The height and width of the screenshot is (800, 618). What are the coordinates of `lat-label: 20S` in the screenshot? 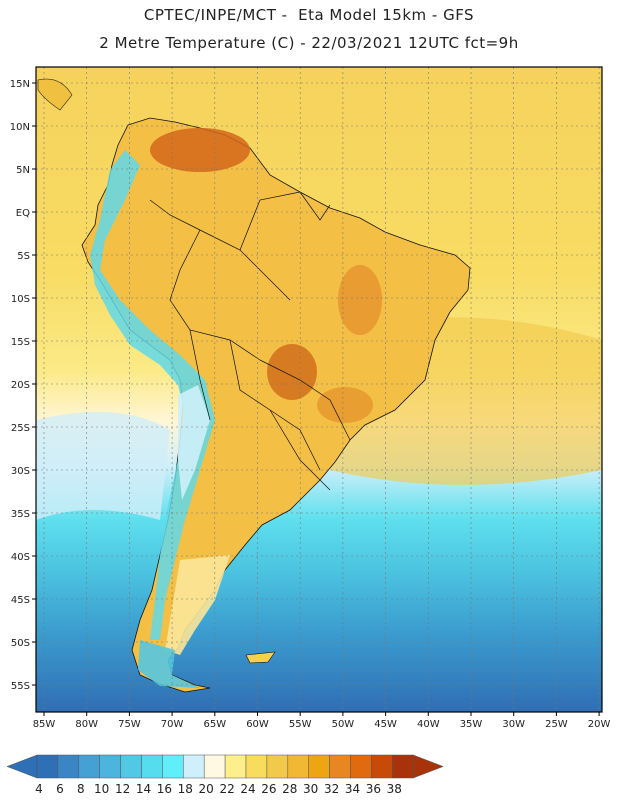 It's located at (20, 385).